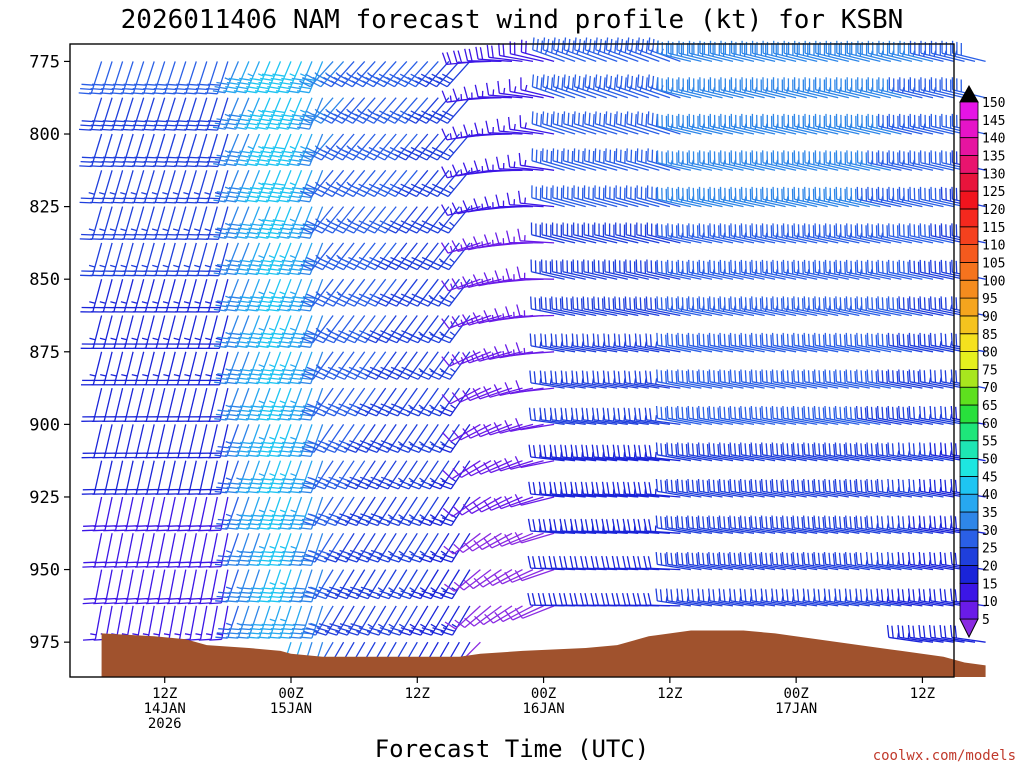 This screenshot has height=768, width=1024. What do you see at coordinates (990, 353) in the screenshot?
I see `colorbar-label: 80` at bounding box center [990, 353].